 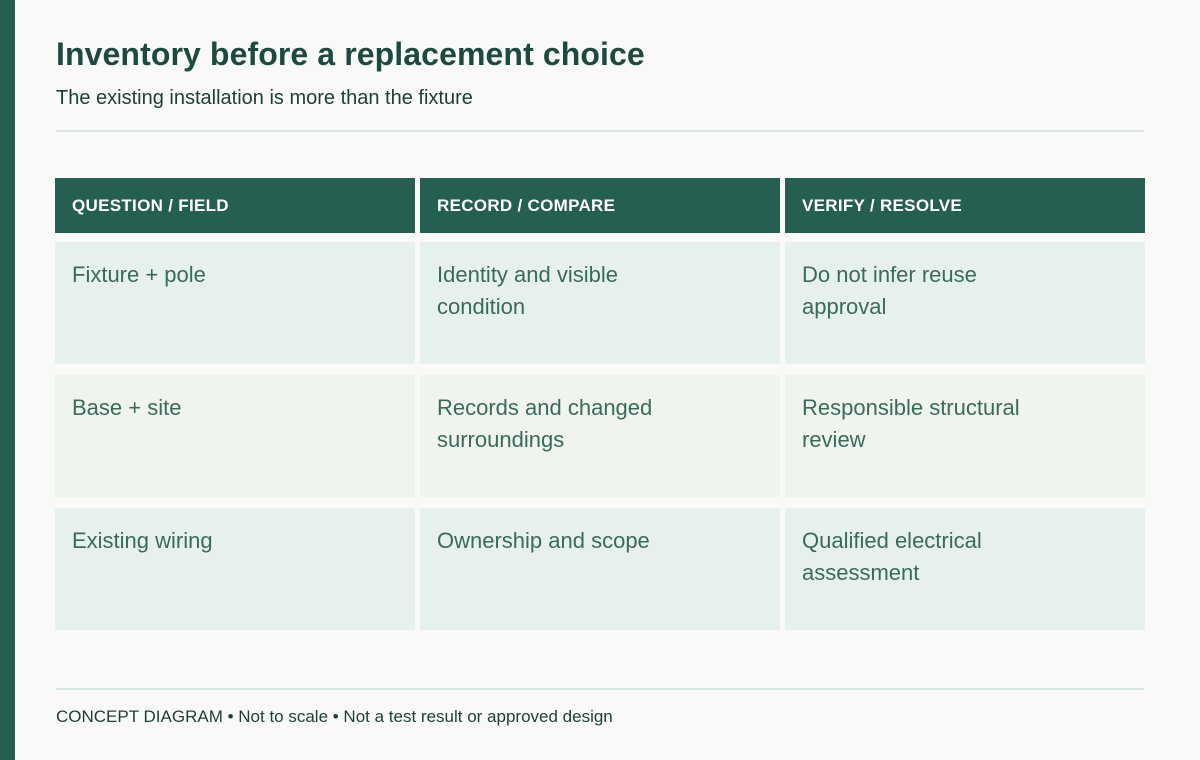 What do you see at coordinates (545, 423) in the screenshot?
I see `cell-text: Records and changed surroundings` at bounding box center [545, 423].